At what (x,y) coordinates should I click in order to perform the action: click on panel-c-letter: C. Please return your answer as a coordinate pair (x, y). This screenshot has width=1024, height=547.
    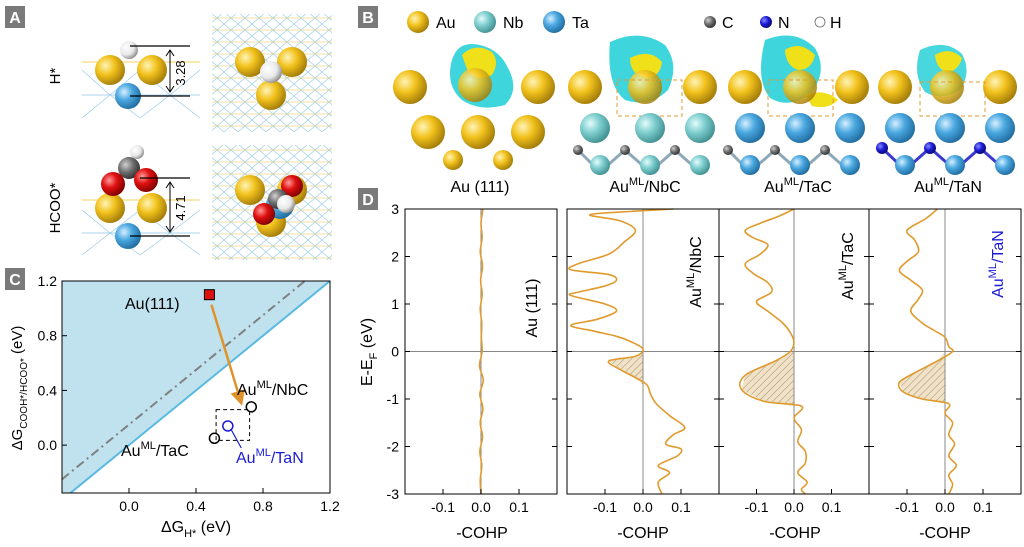
    Looking at the image, I should click on (15, 280).